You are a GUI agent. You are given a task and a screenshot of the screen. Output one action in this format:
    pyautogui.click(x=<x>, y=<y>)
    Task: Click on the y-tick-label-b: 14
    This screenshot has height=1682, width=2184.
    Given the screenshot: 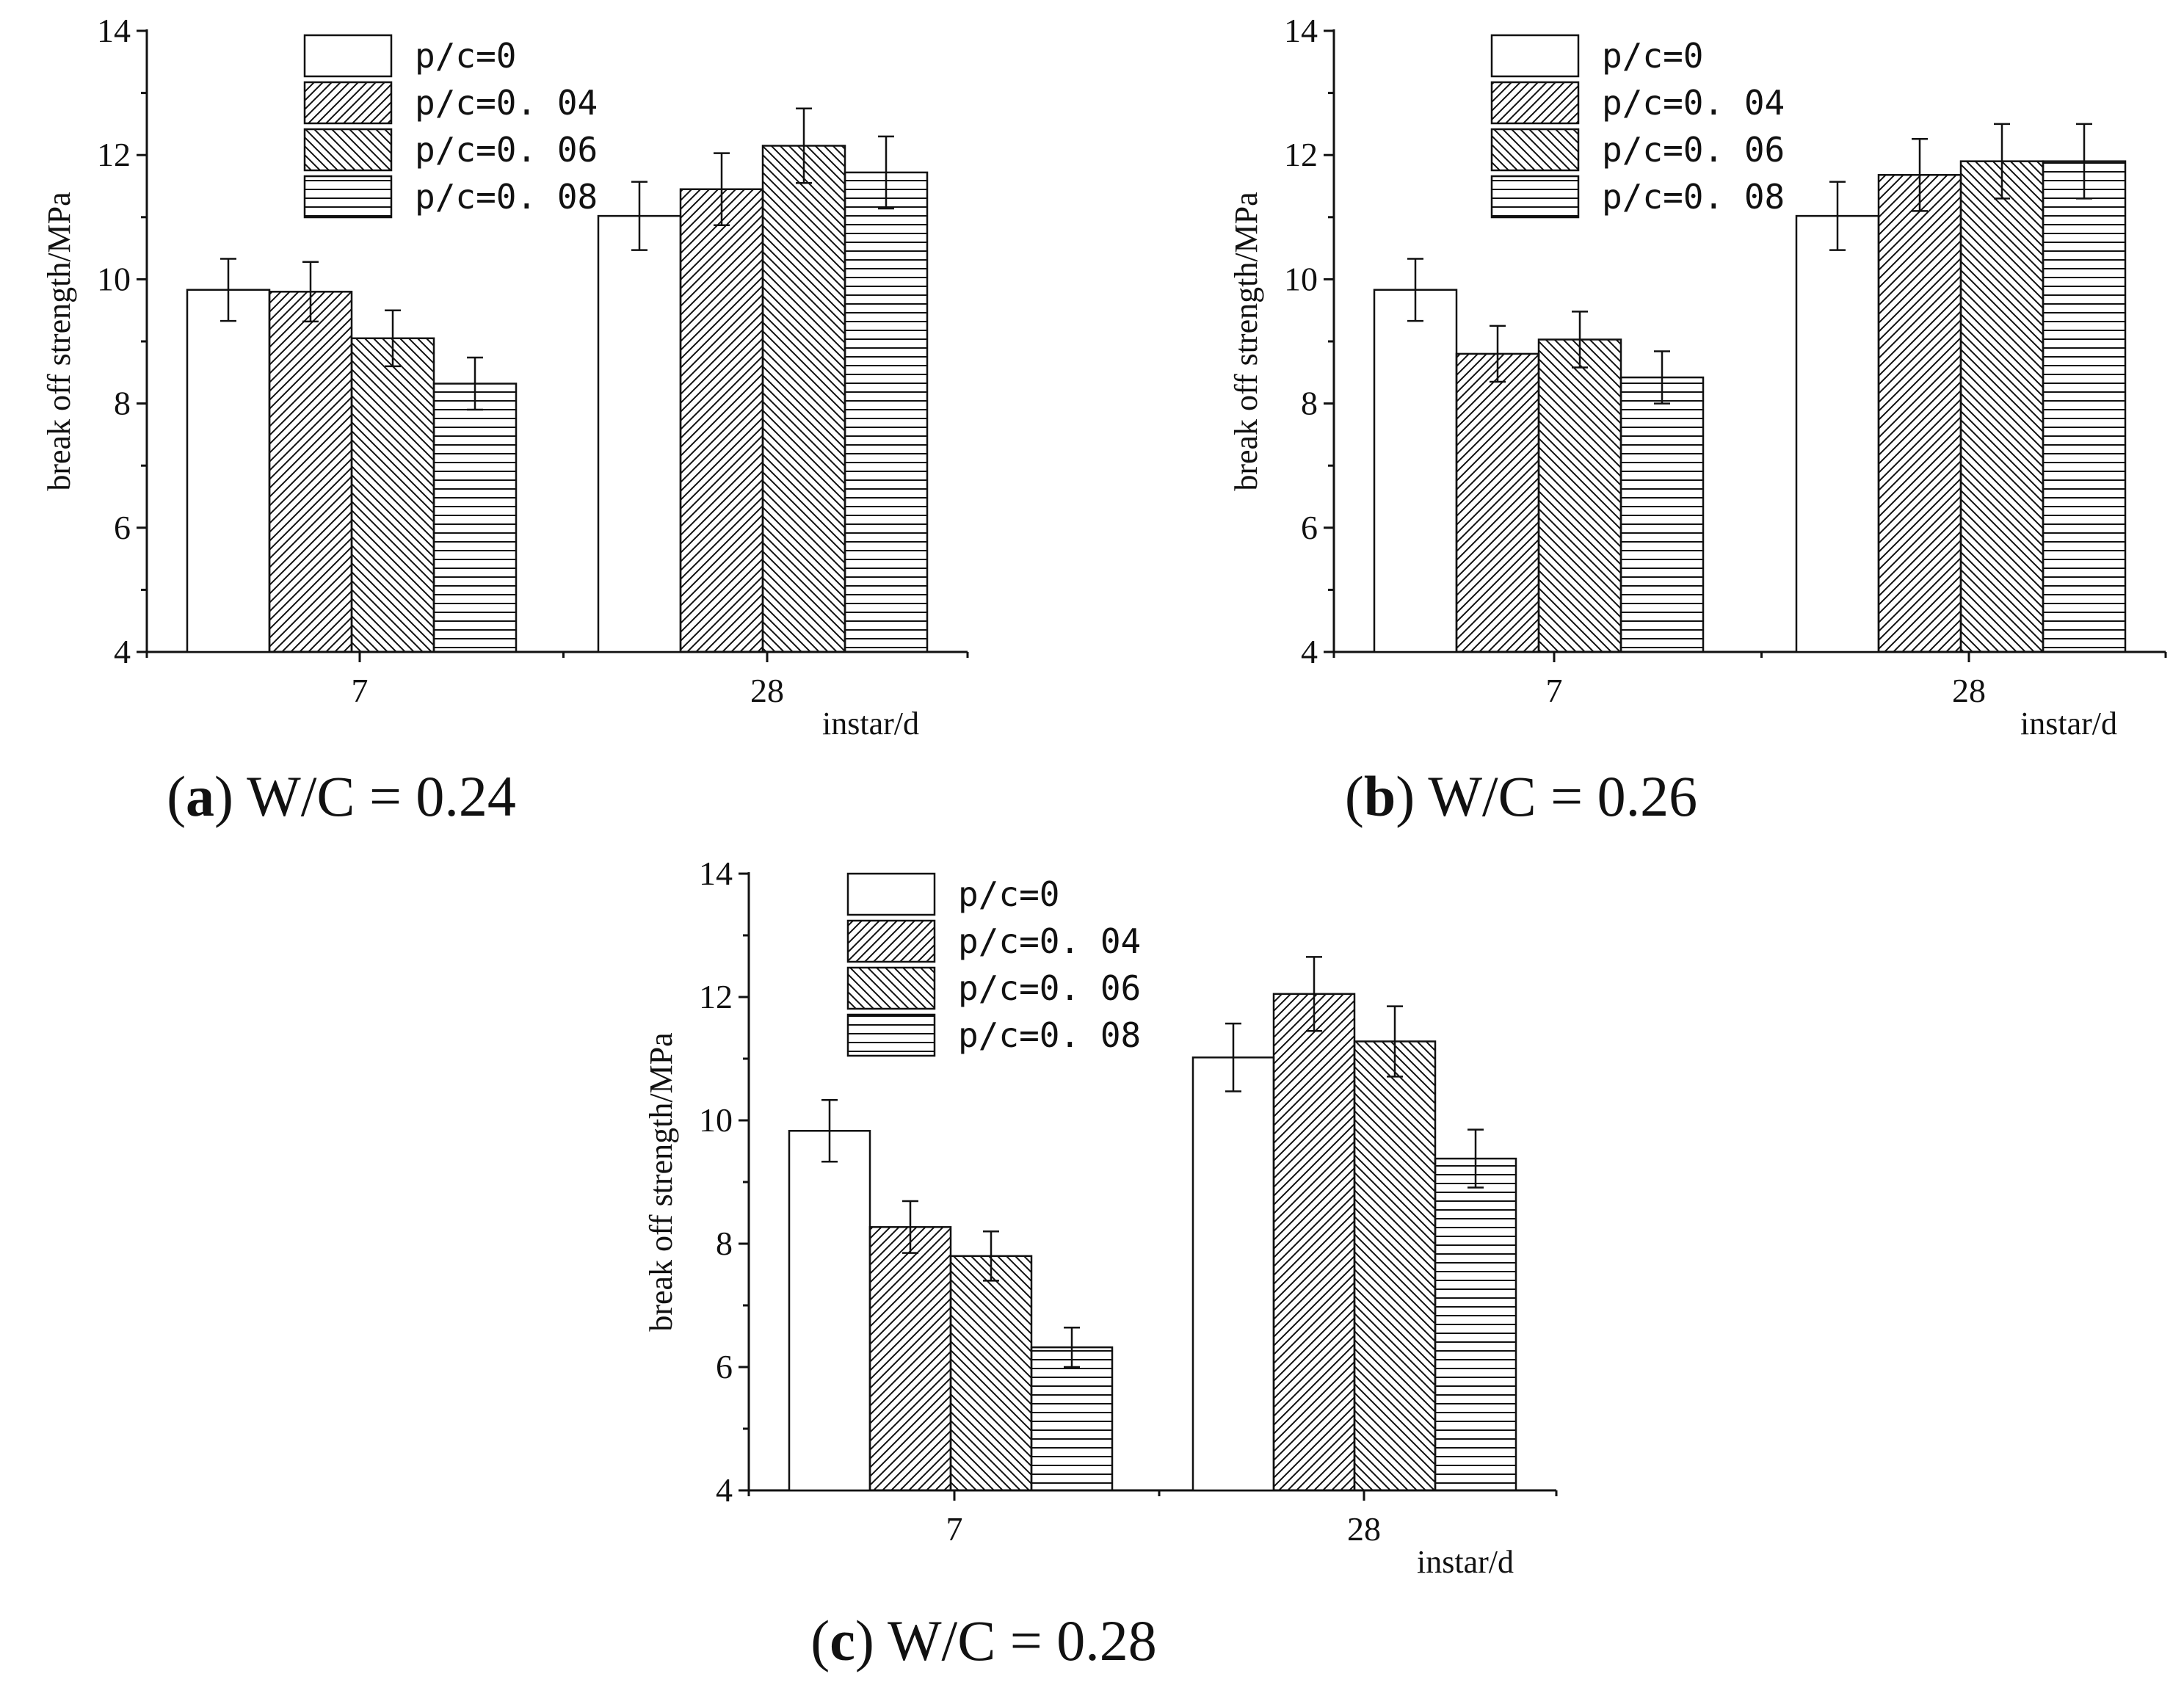 What is the action you would take?
    pyautogui.click(x=1301, y=30)
    